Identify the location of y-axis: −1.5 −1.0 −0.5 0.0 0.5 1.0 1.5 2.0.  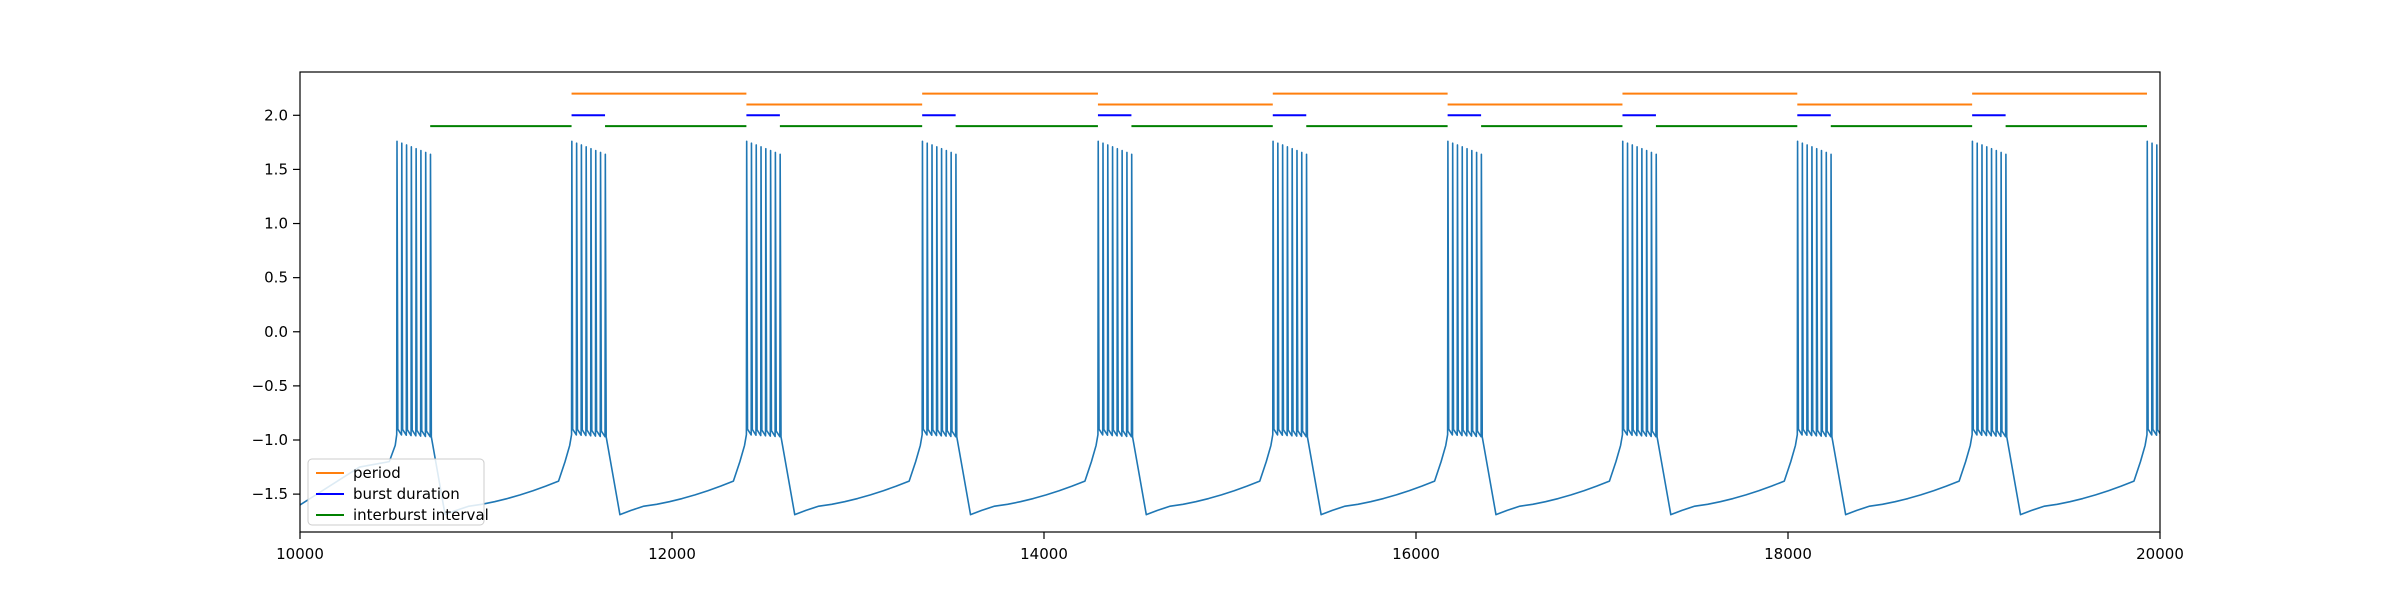
(276, 304).